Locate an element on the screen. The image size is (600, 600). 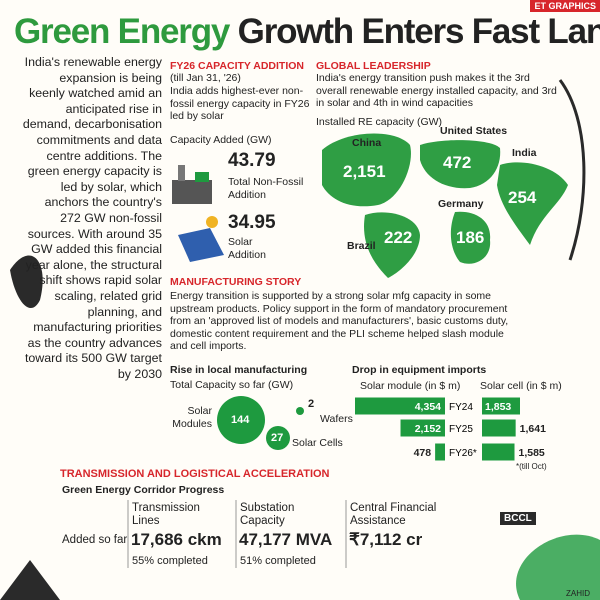
credit: ZAHID is located at coordinates (578, 593).